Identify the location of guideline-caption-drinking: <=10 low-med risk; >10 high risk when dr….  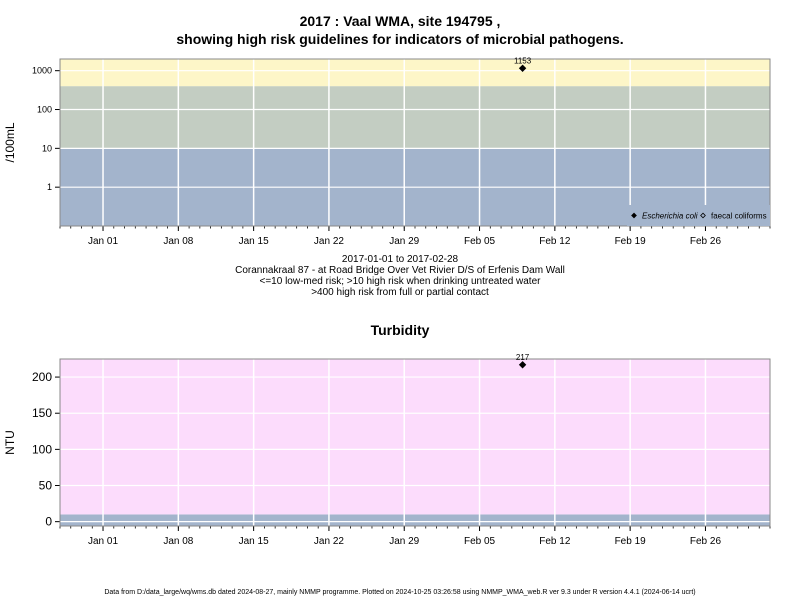
(400, 281).